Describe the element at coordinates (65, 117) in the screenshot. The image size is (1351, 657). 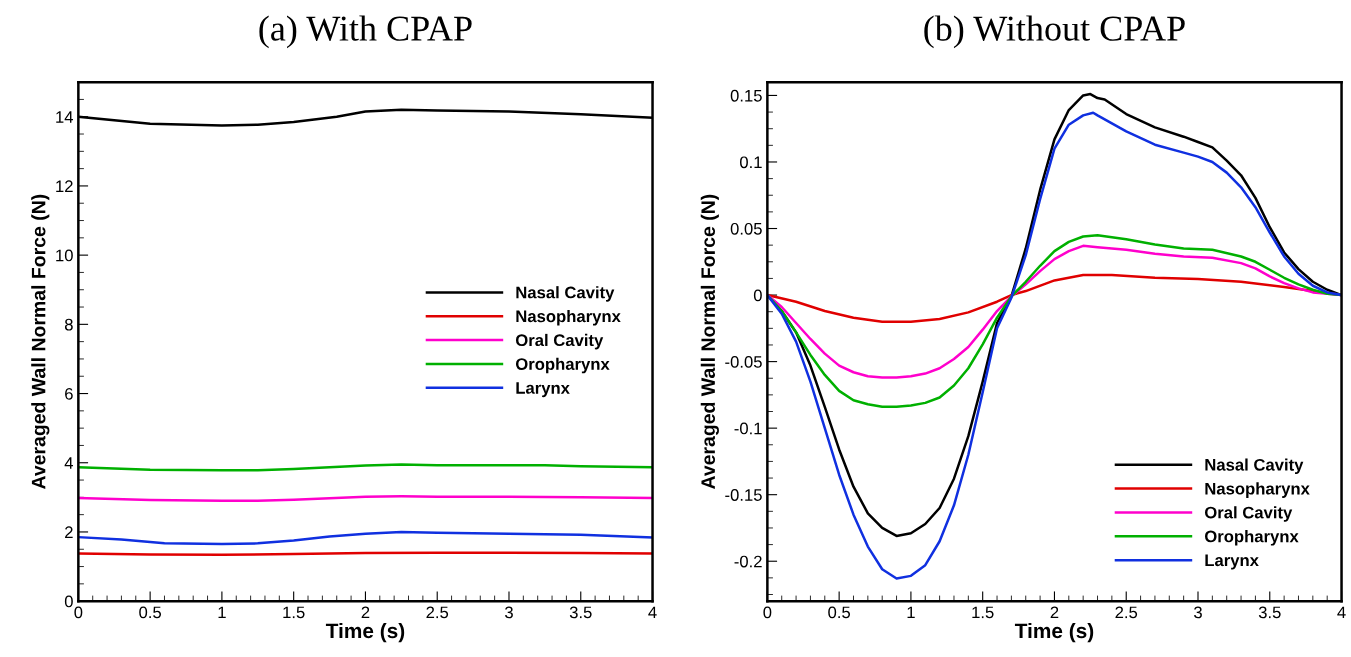
I see `y-tick-label: 14` at that location.